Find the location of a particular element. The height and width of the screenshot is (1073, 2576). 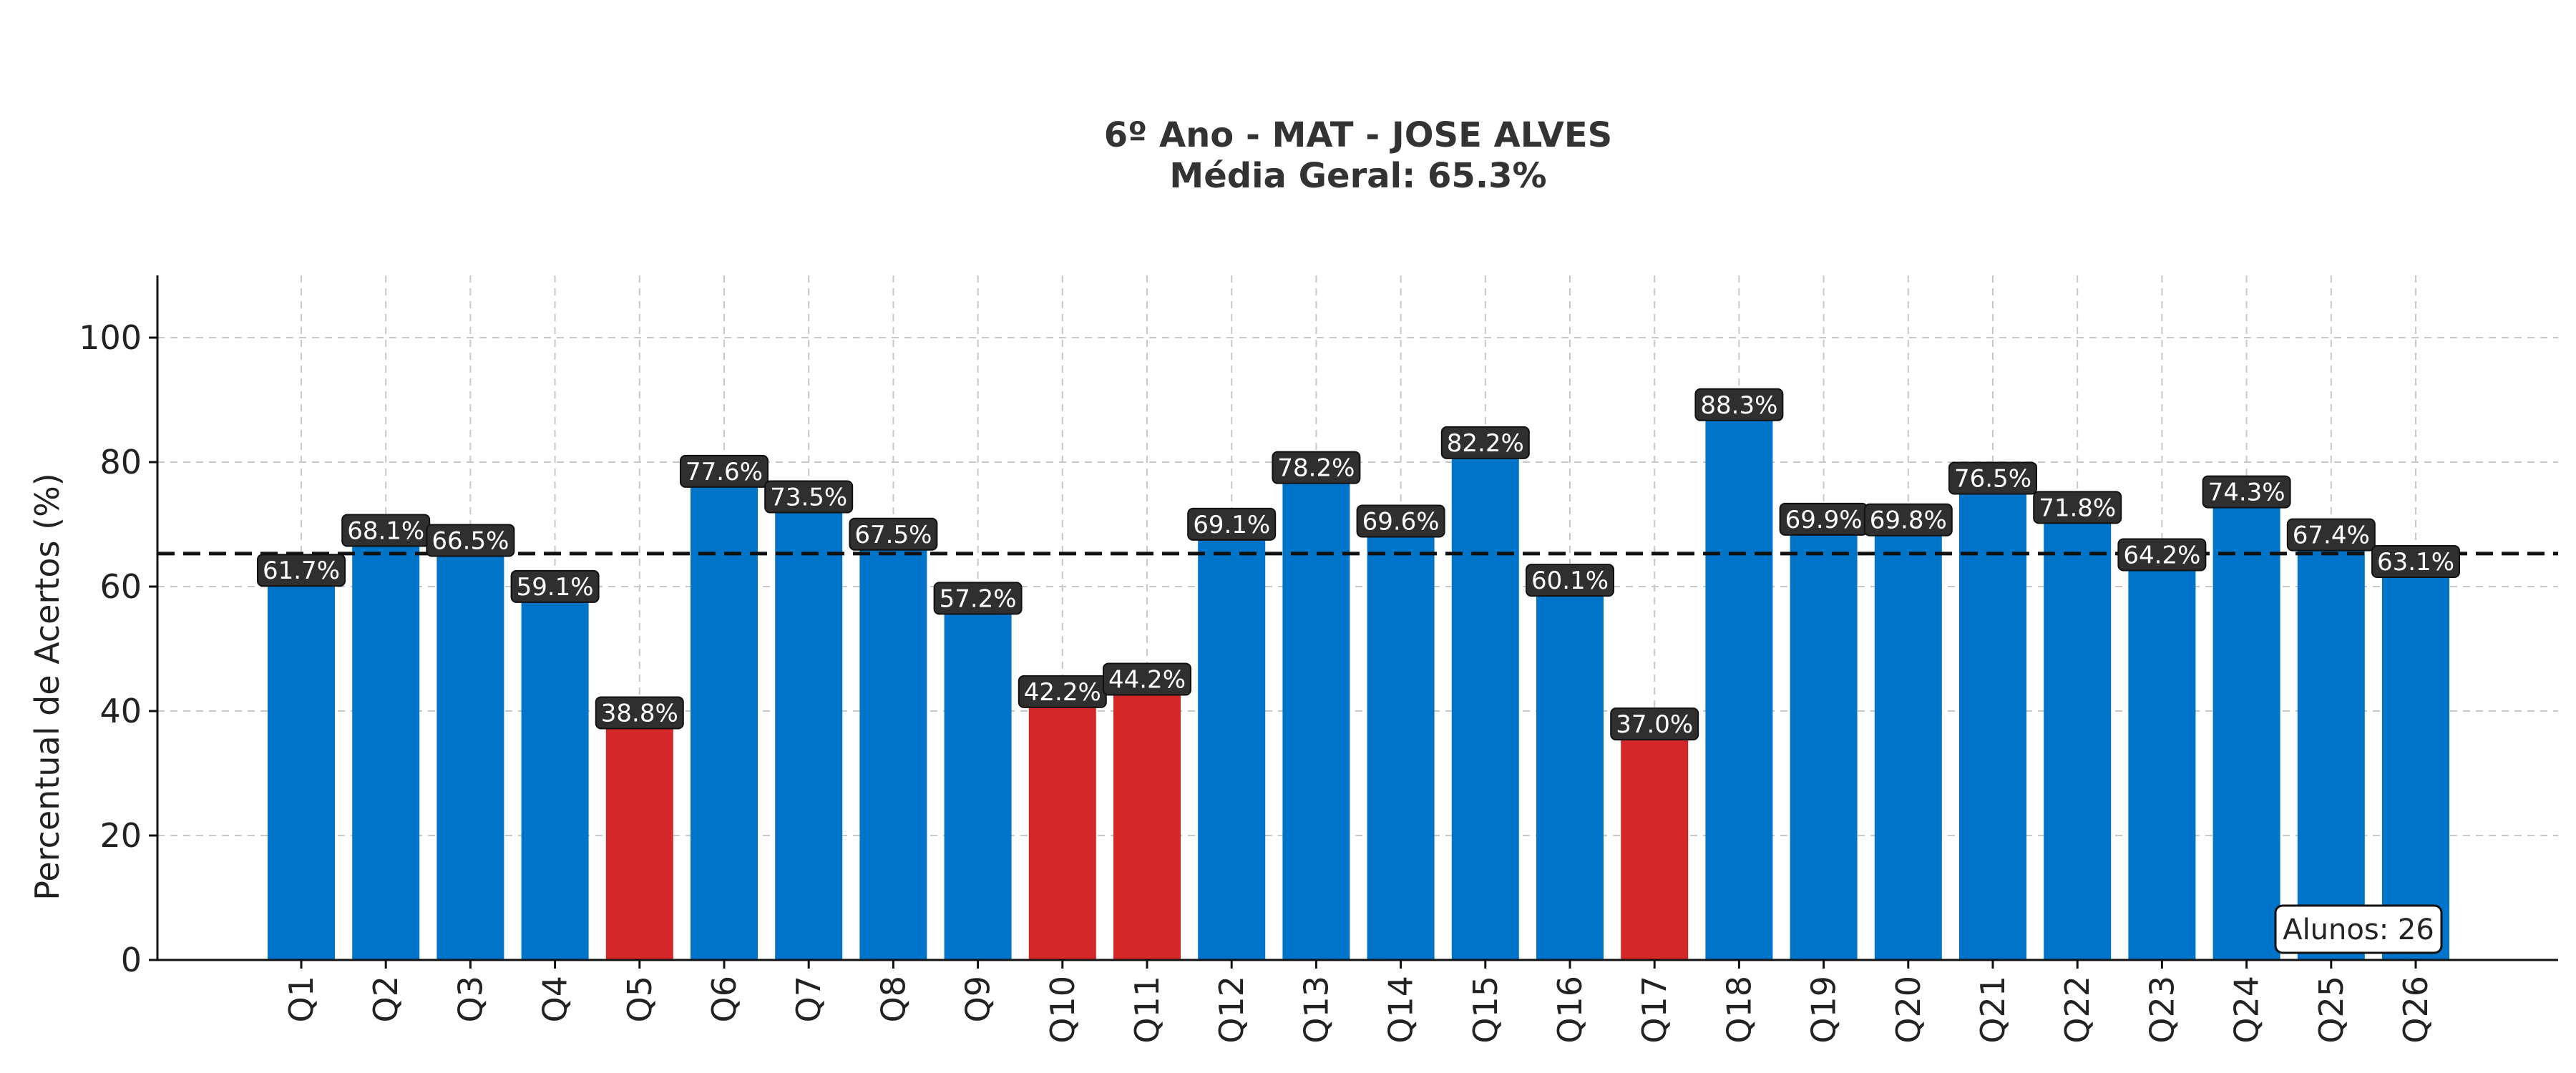

data-label-text: 69.6% is located at coordinates (1401, 521).